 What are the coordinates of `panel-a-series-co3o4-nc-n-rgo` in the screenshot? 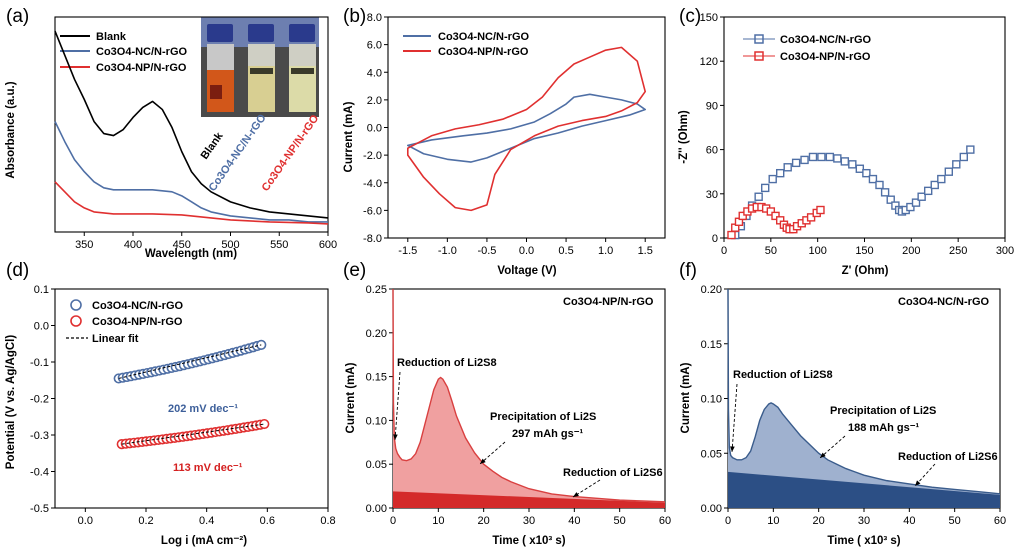 It's located at (191, 172).